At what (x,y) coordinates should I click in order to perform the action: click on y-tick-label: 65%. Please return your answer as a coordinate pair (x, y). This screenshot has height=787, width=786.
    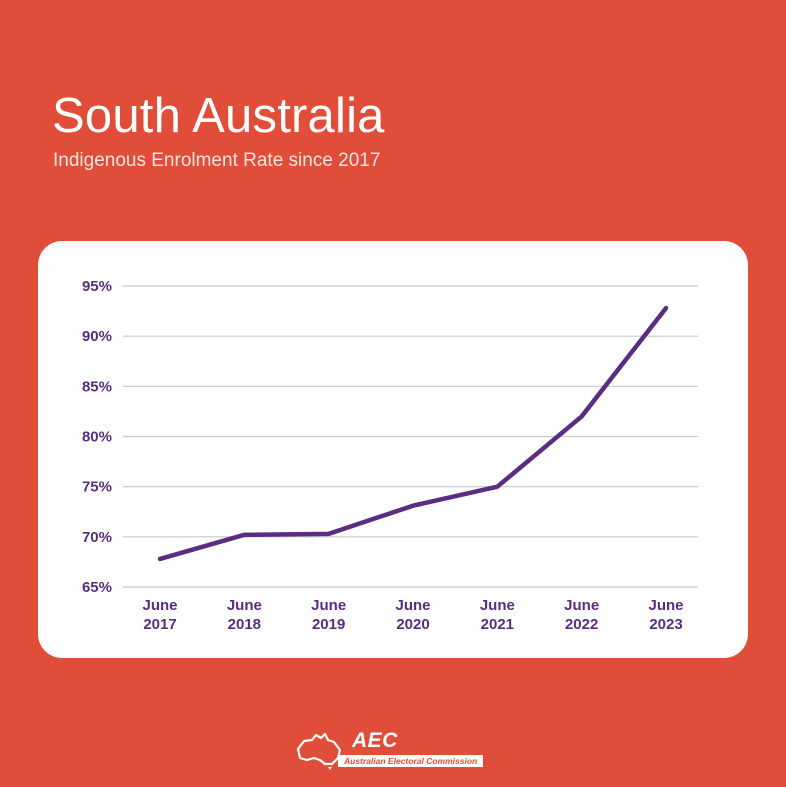
    Looking at the image, I should click on (97, 587).